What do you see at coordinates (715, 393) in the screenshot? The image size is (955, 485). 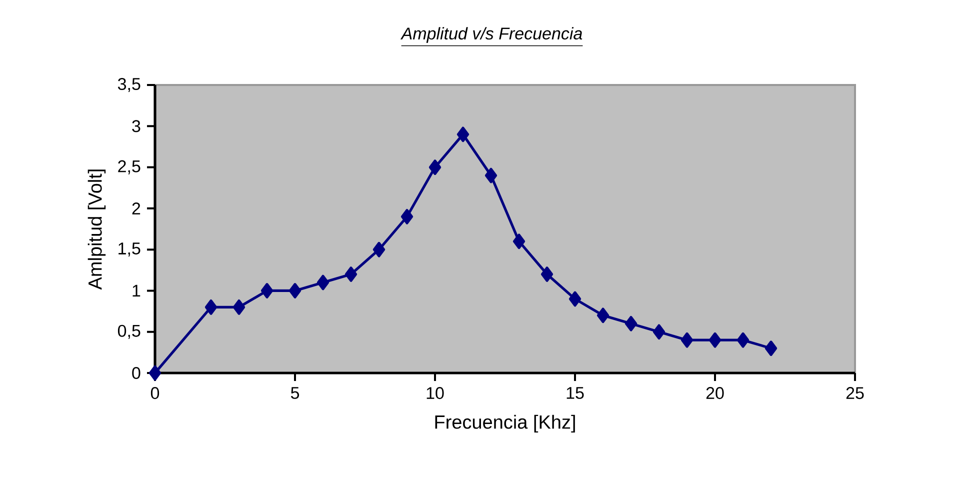 I see `x-tick-label: 20` at bounding box center [715, 393].